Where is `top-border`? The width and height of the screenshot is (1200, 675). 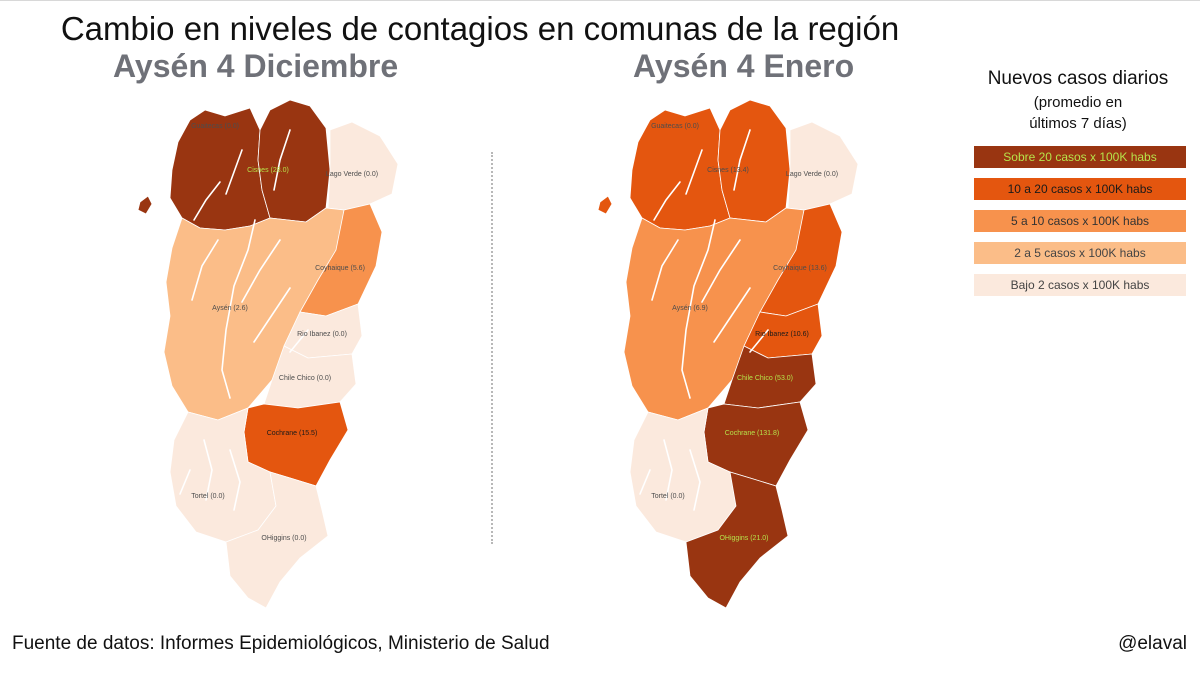
top-border is located at coordinates (600, 0).